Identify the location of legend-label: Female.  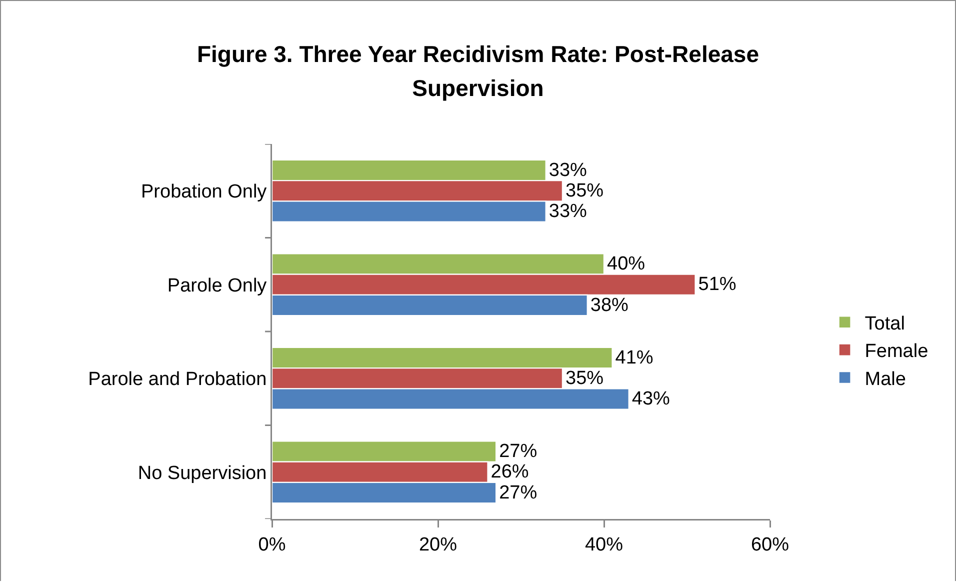
(896, 351).